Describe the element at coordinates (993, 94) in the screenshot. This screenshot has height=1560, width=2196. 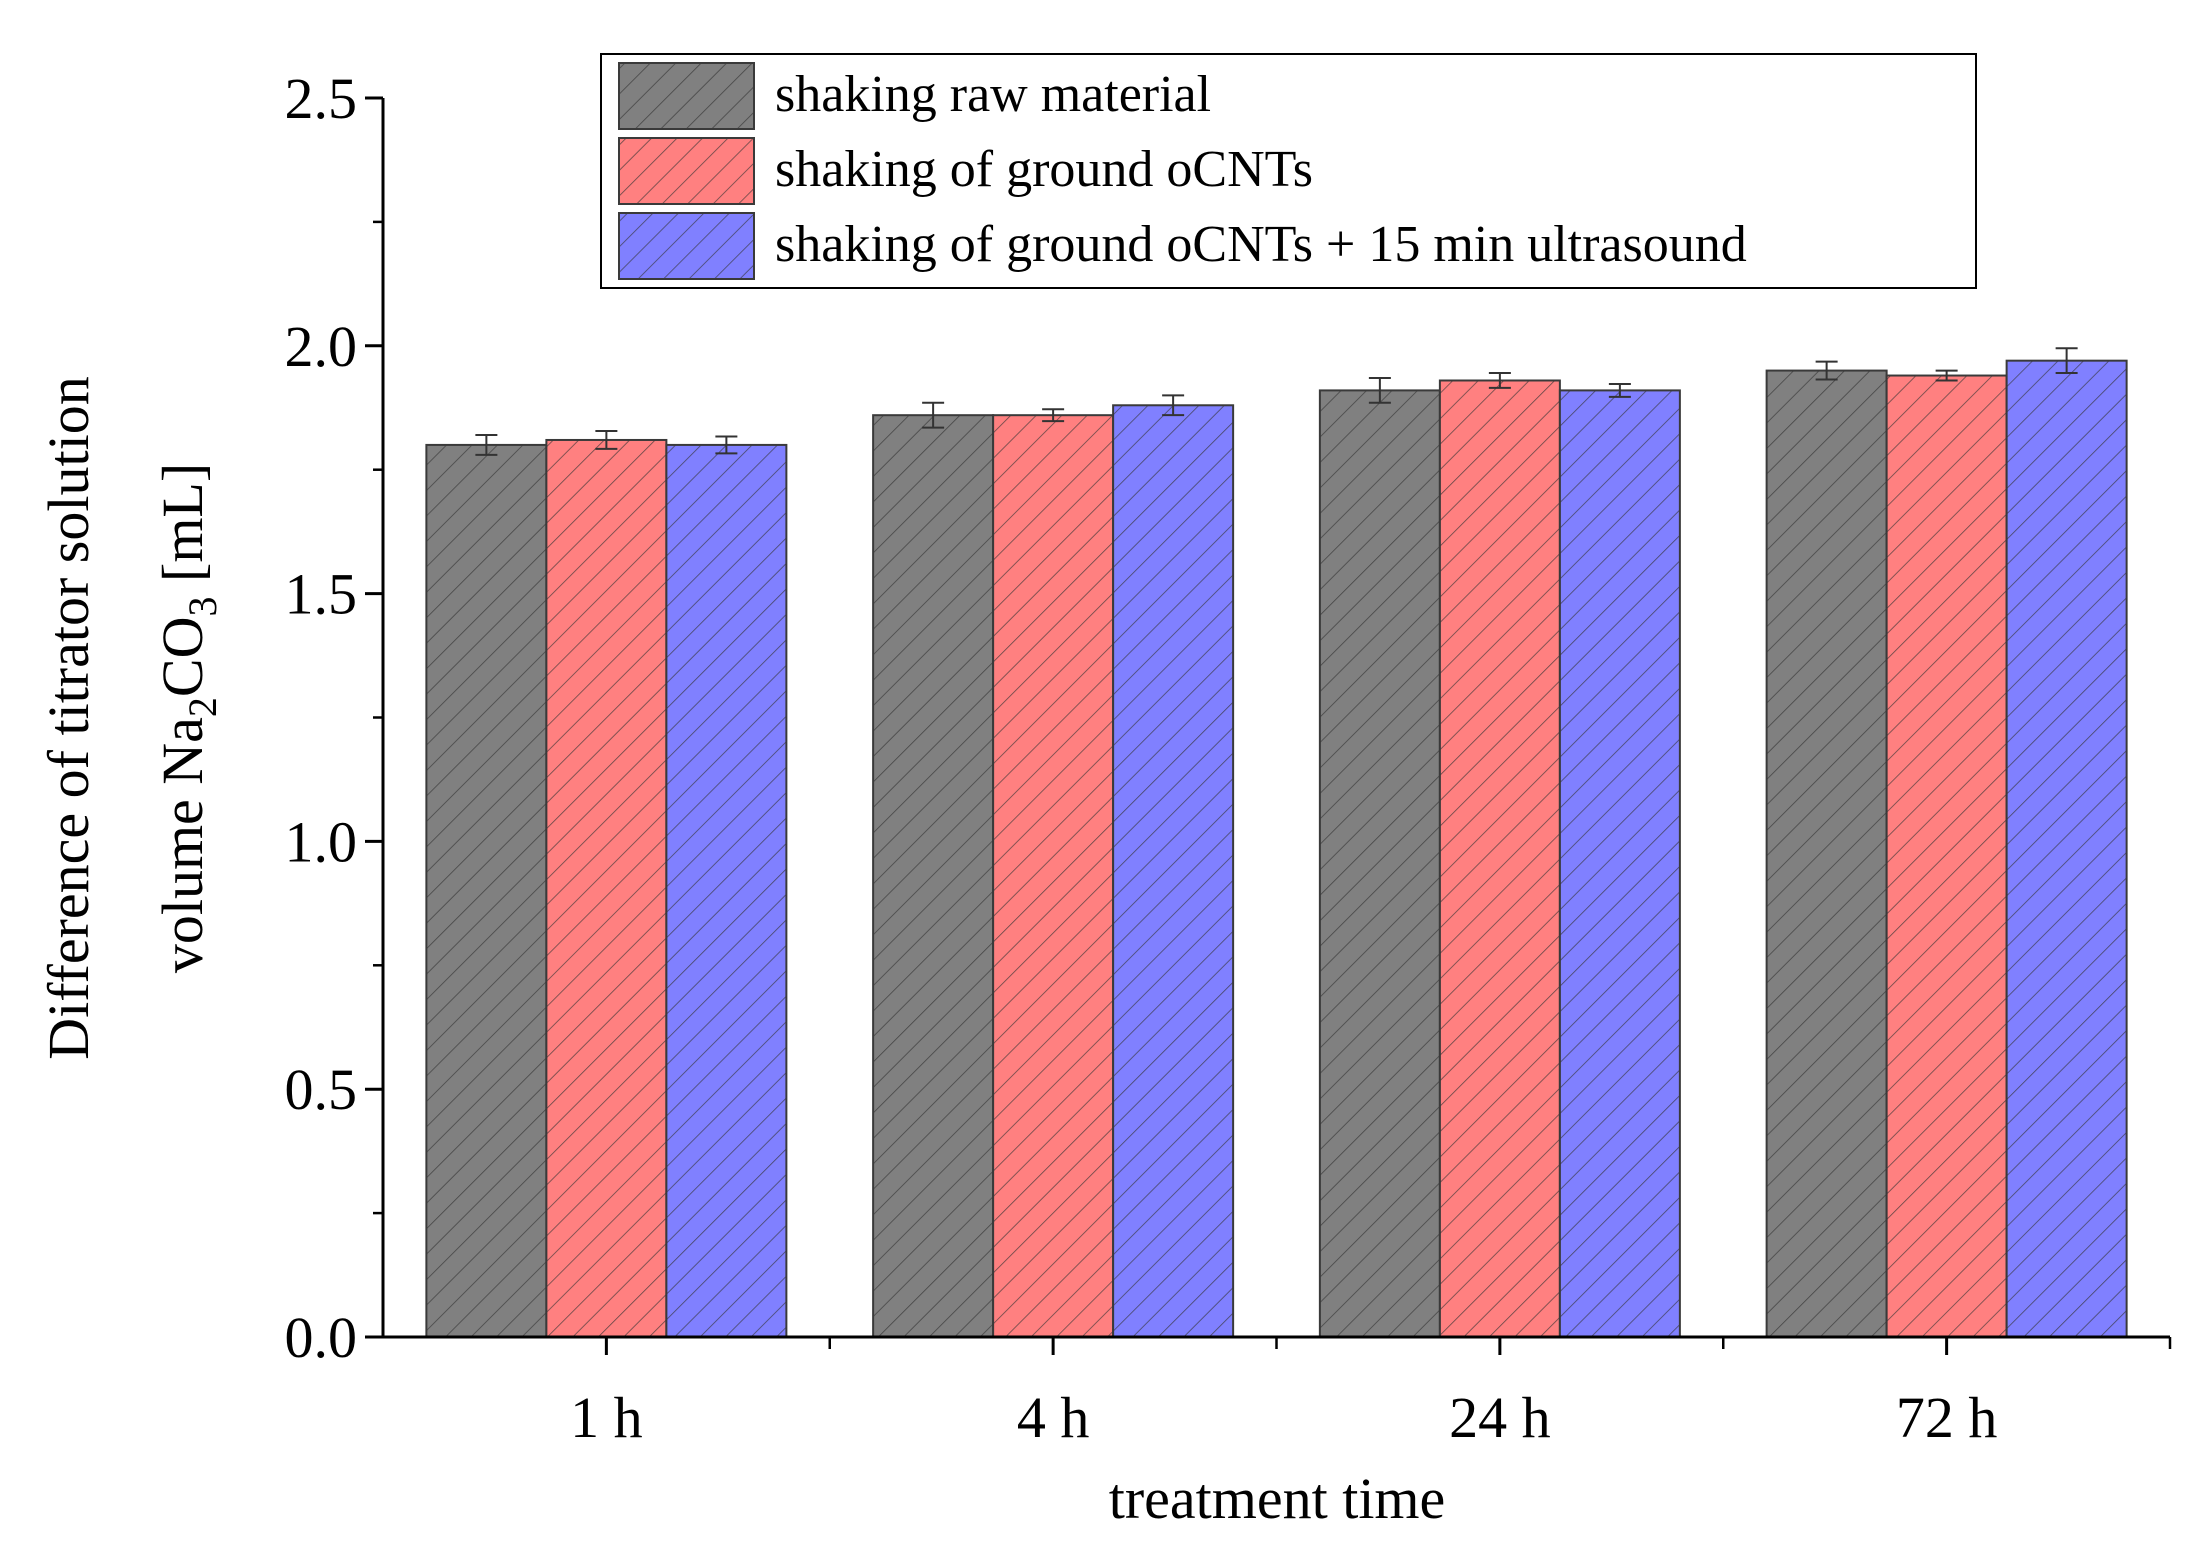
I see `legend-label-1: shaking raw material` at that location.